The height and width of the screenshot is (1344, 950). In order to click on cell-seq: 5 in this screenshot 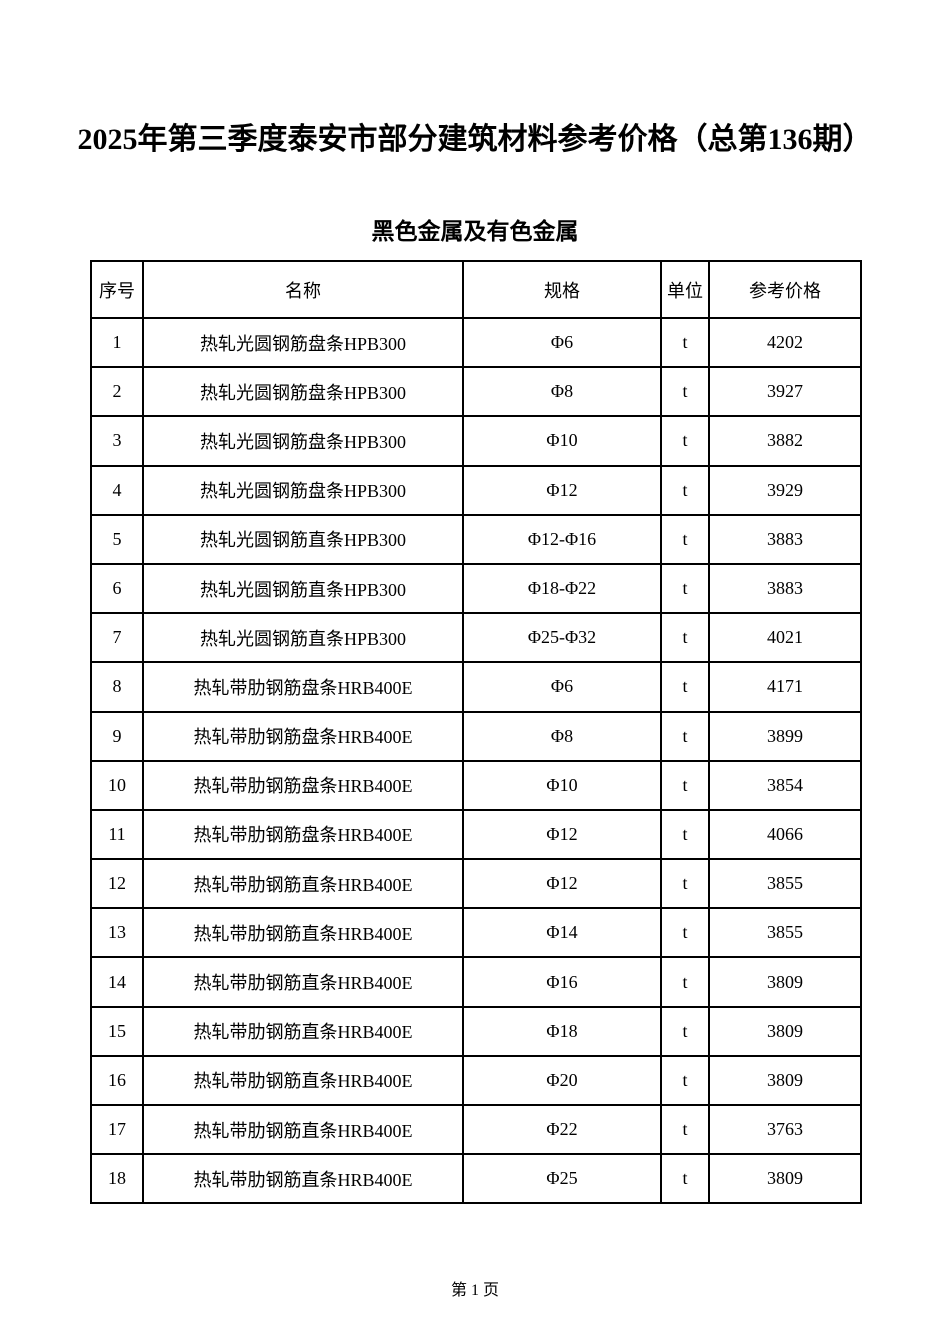, I will do `click(117, 539)`.